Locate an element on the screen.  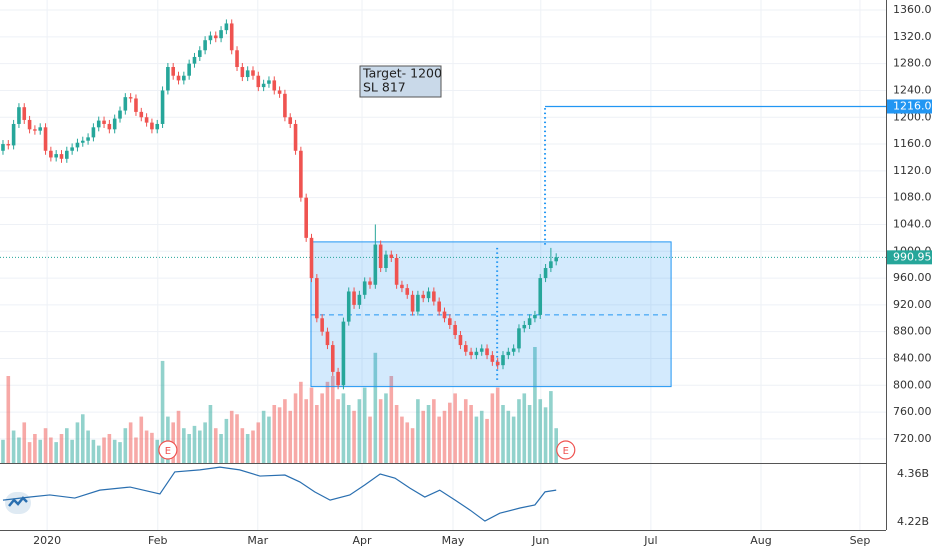
last-price-tag is located at coordinates (909, 257).